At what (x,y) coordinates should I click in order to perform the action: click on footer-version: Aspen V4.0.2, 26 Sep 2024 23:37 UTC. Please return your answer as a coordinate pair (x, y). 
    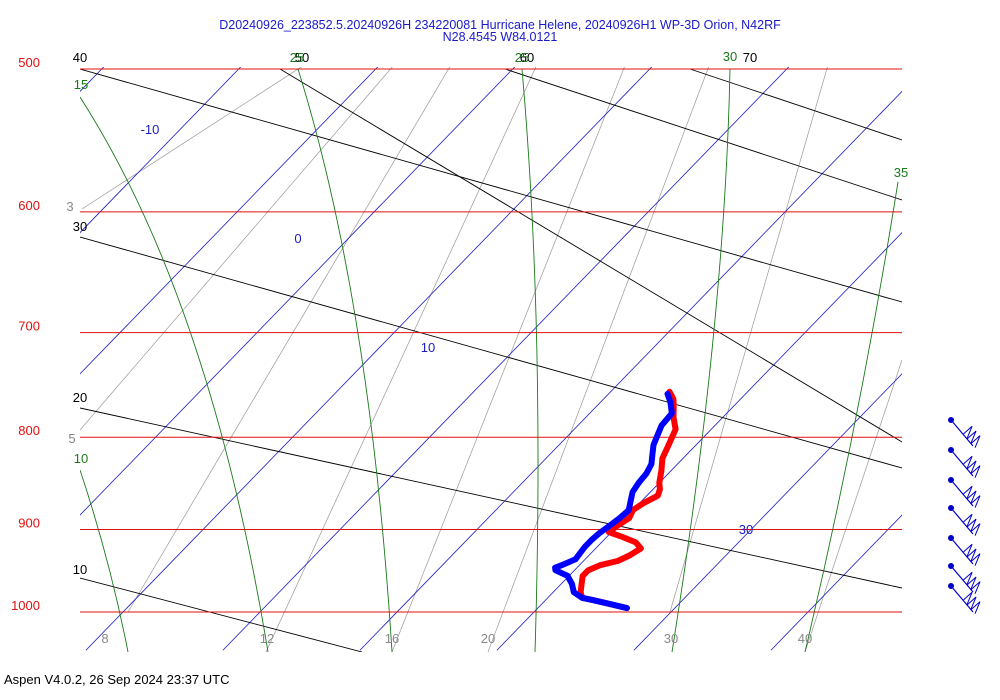
    Looking at the image, I should click on (117, 679).